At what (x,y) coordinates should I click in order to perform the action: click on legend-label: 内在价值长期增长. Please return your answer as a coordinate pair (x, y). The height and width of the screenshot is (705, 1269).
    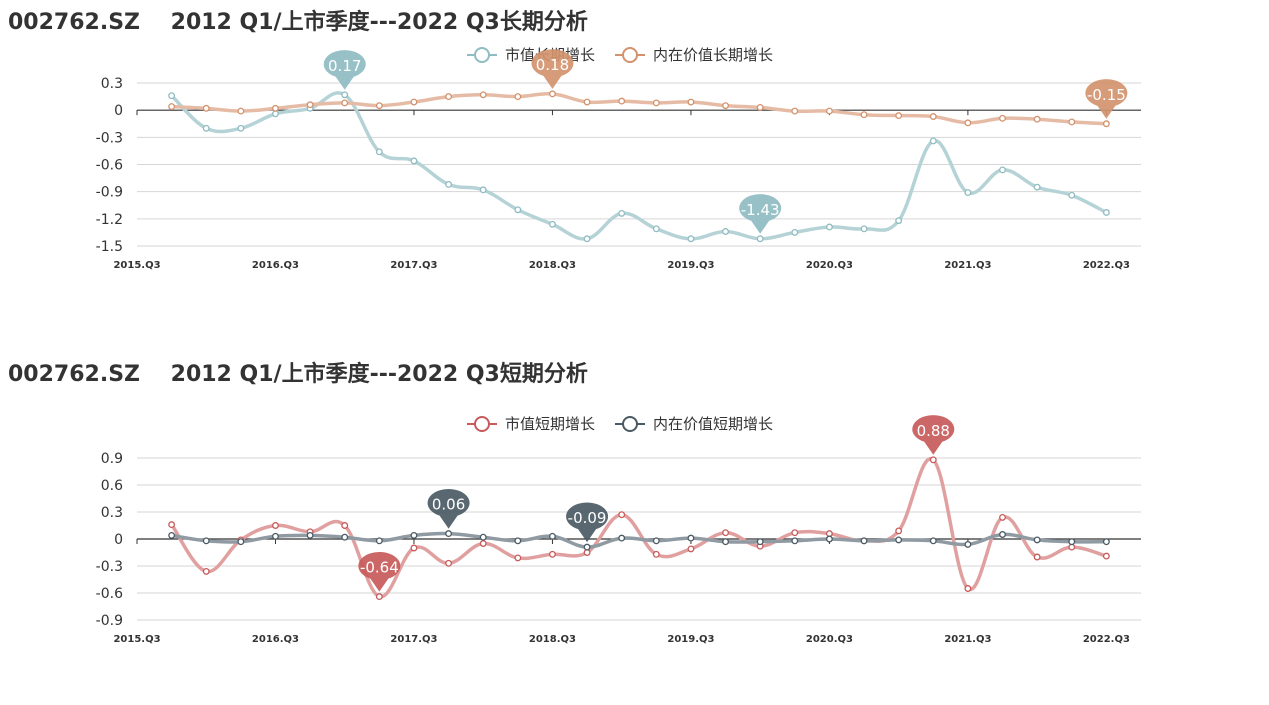
    Looking at the image, I should click on (713, 55).